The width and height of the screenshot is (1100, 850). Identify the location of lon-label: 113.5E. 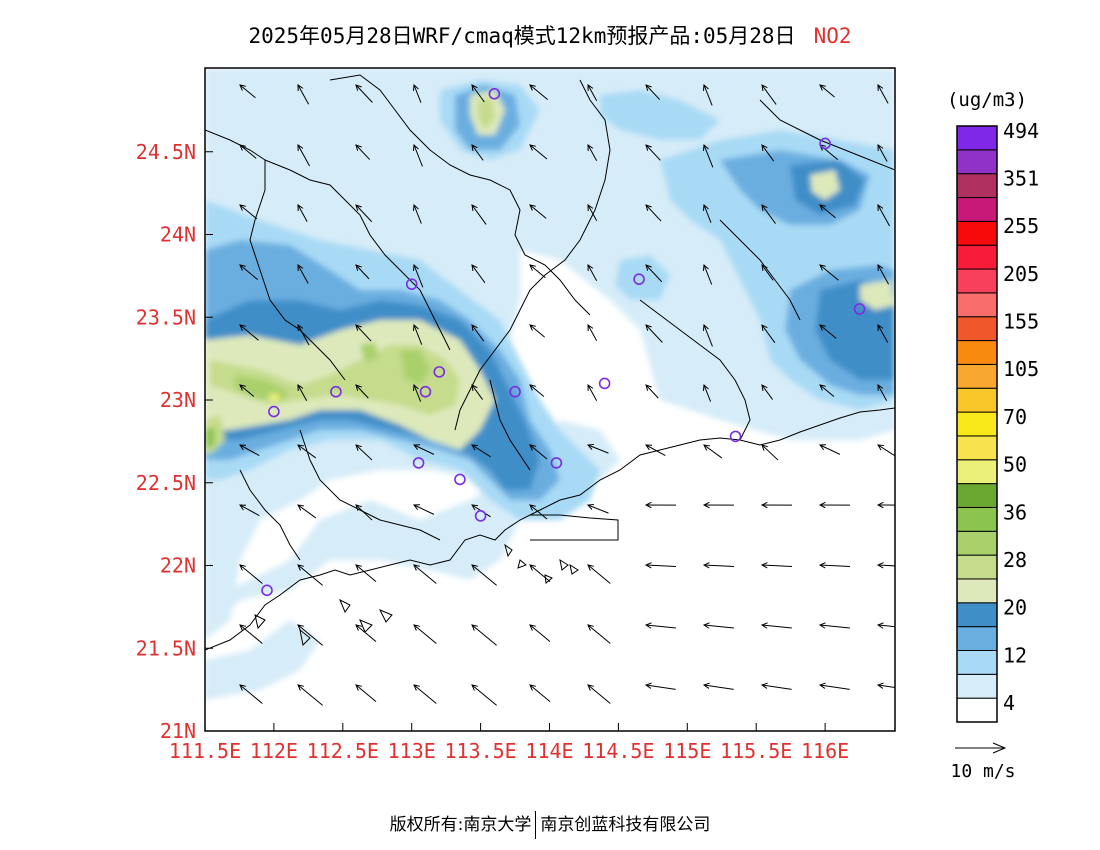
(480, 751).